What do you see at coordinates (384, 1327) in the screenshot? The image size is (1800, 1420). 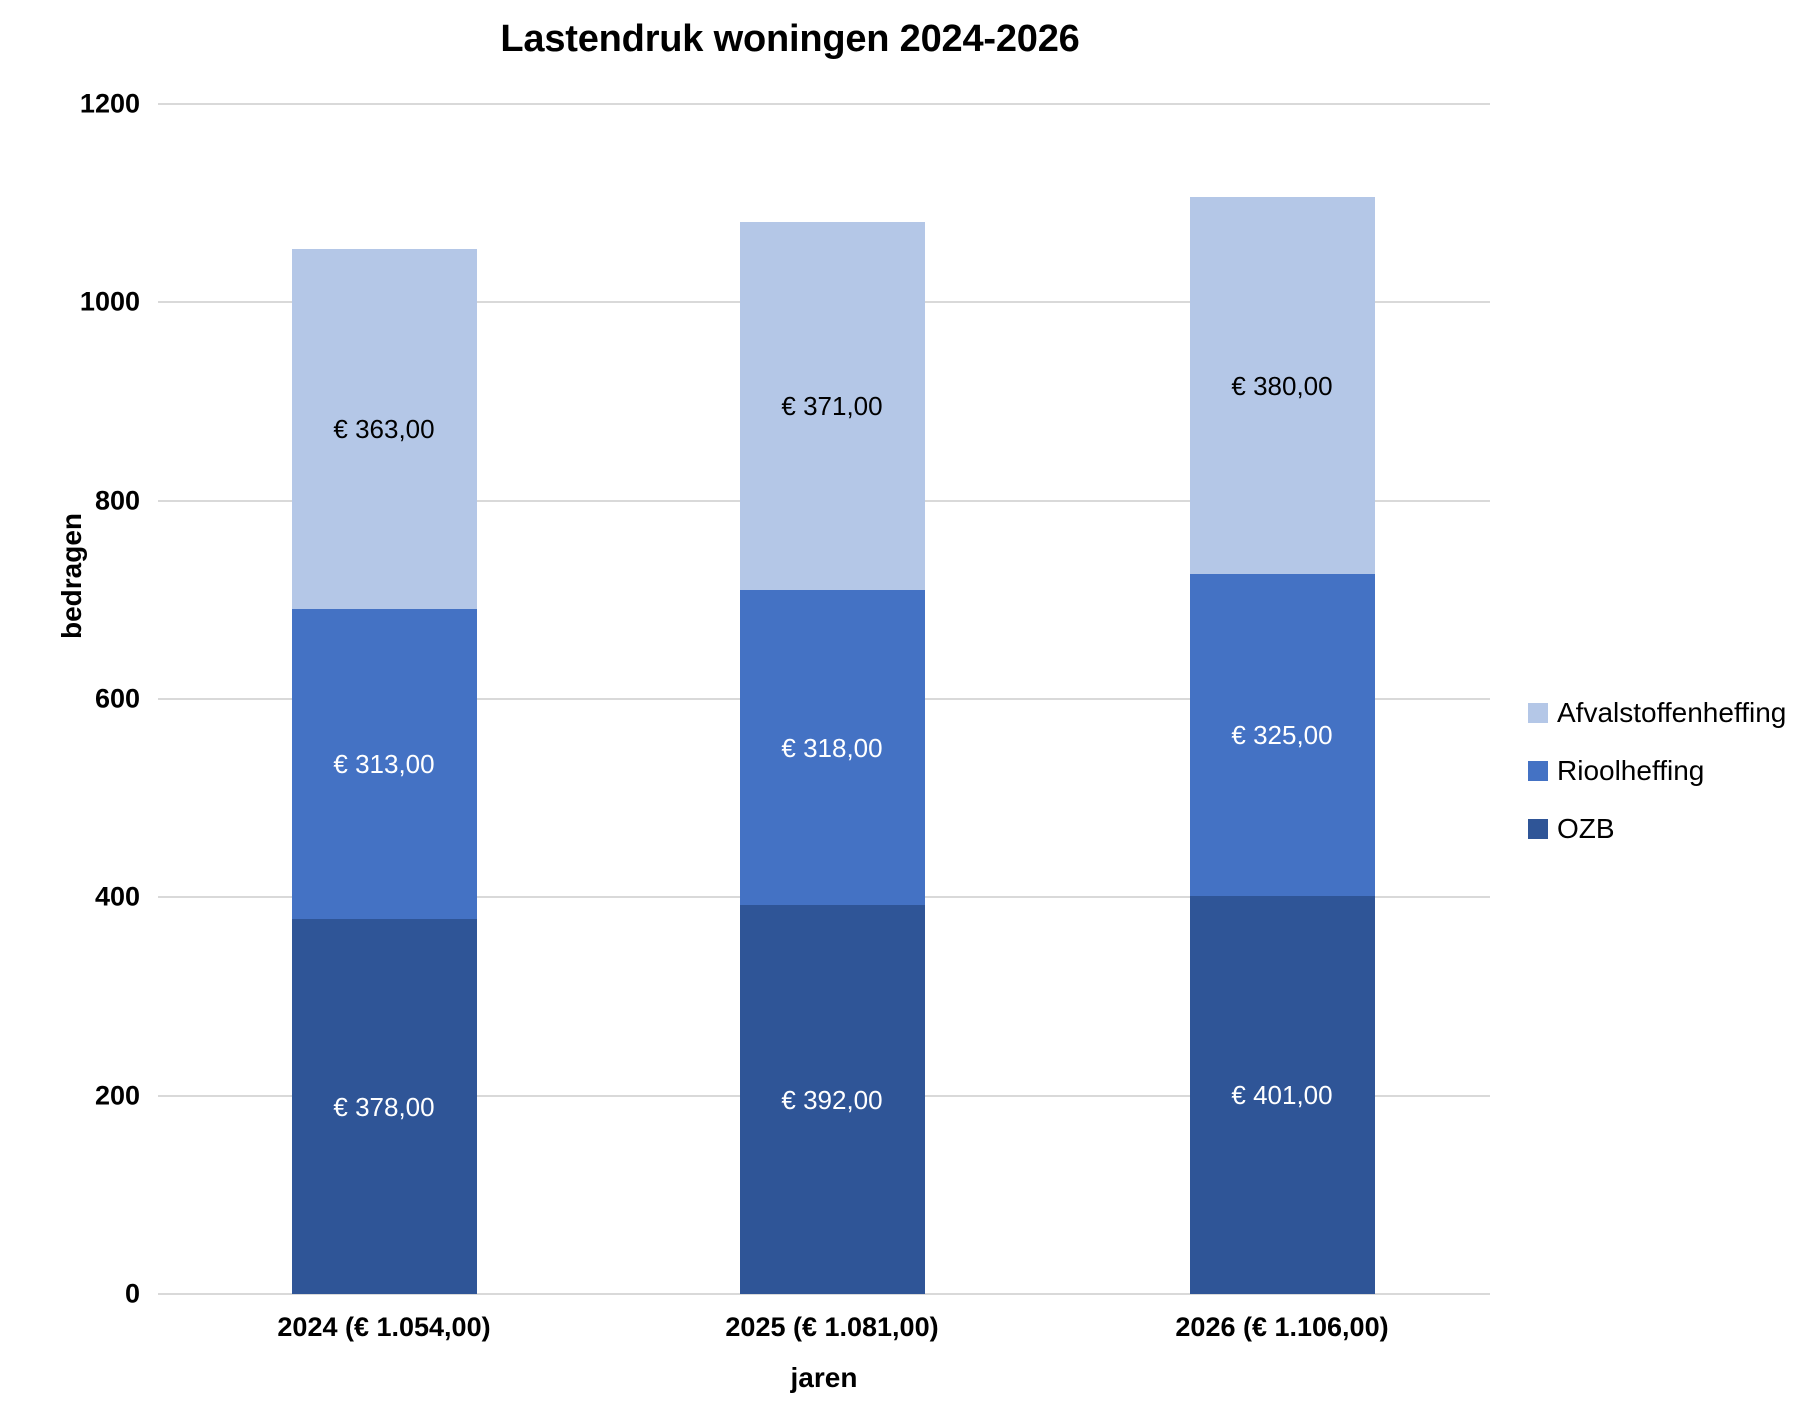 I see `x-axis-category-label: 2024 (€ 1.054,00)` at bounding box center [384, 1327].